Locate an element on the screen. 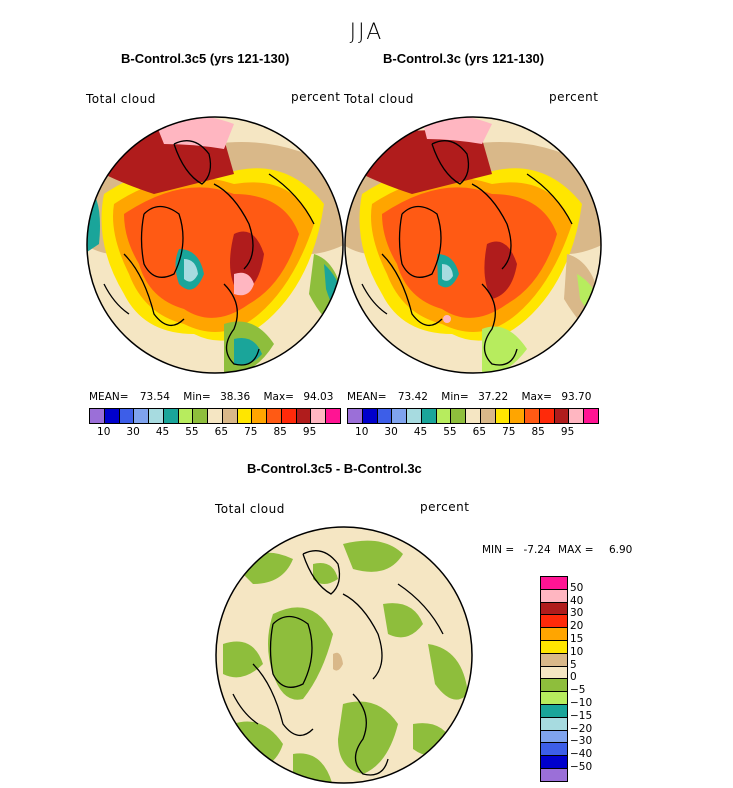 The image size is (733, 788). colorbar-tick-label: −5 is located at coordinates (578, 690).